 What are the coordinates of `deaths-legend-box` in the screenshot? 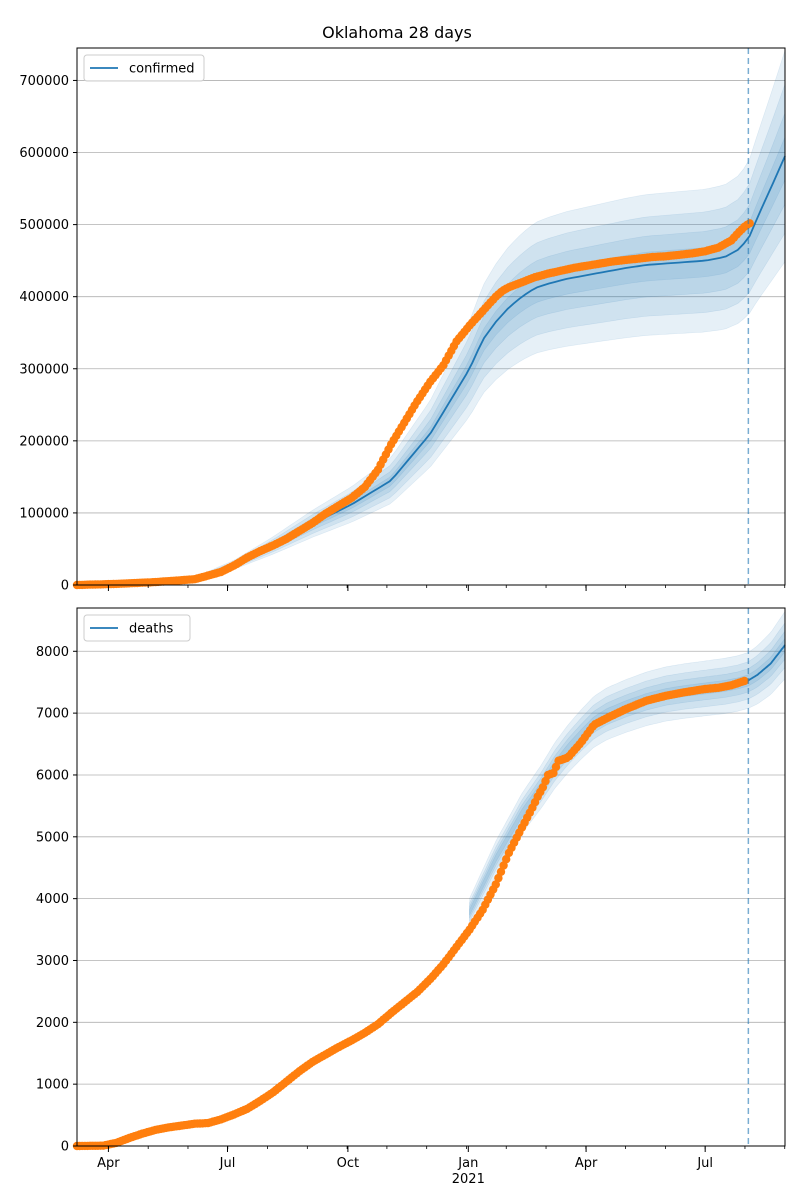 It's located at (137, 628).